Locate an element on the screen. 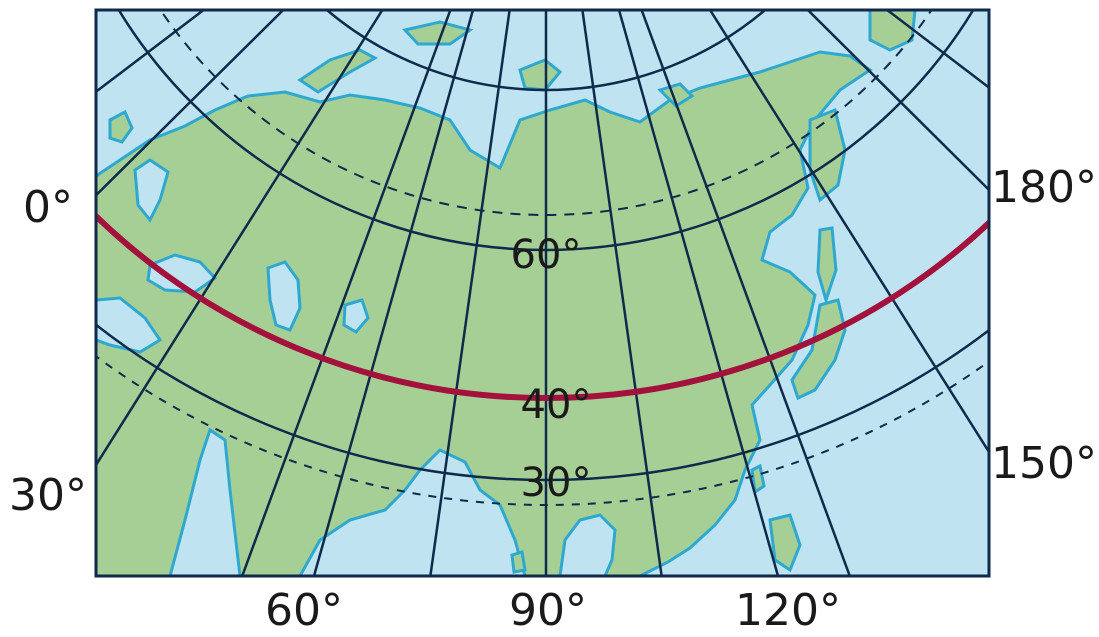  philippines is located at coordinates (785, 543).